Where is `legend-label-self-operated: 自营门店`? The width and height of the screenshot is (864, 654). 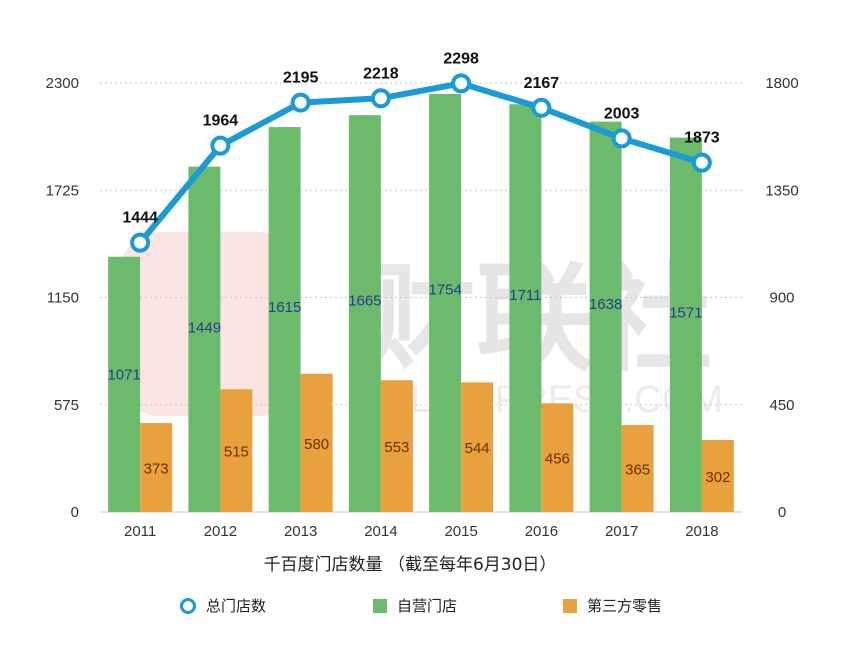
legend-label-self-operated: 自营门店 is located at coordinates (427, 606).